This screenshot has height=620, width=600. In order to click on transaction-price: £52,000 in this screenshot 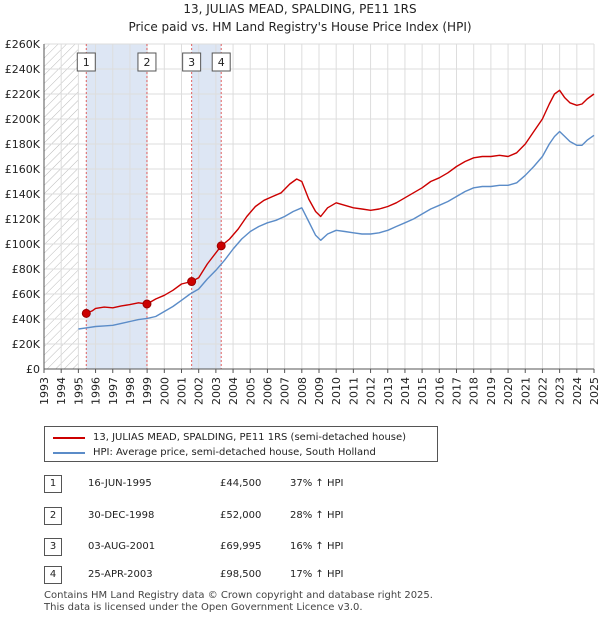, I will do `click(241, 515)`.